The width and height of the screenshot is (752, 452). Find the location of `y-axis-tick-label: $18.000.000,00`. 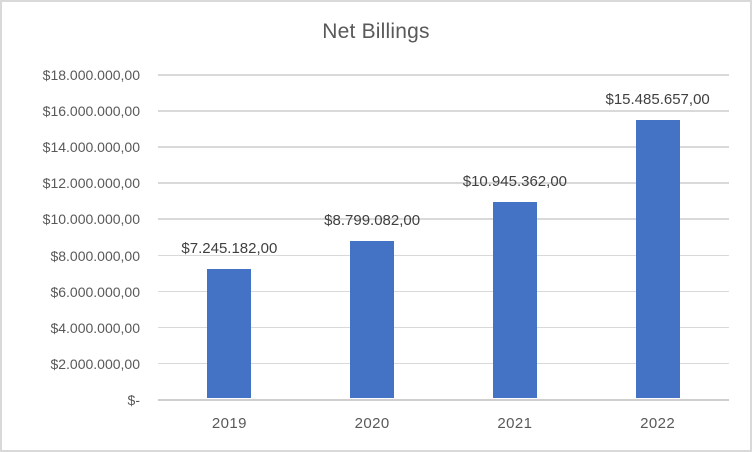

y-axis-tick-label: $18.000.000,00 is located at coordinates (91, 75).